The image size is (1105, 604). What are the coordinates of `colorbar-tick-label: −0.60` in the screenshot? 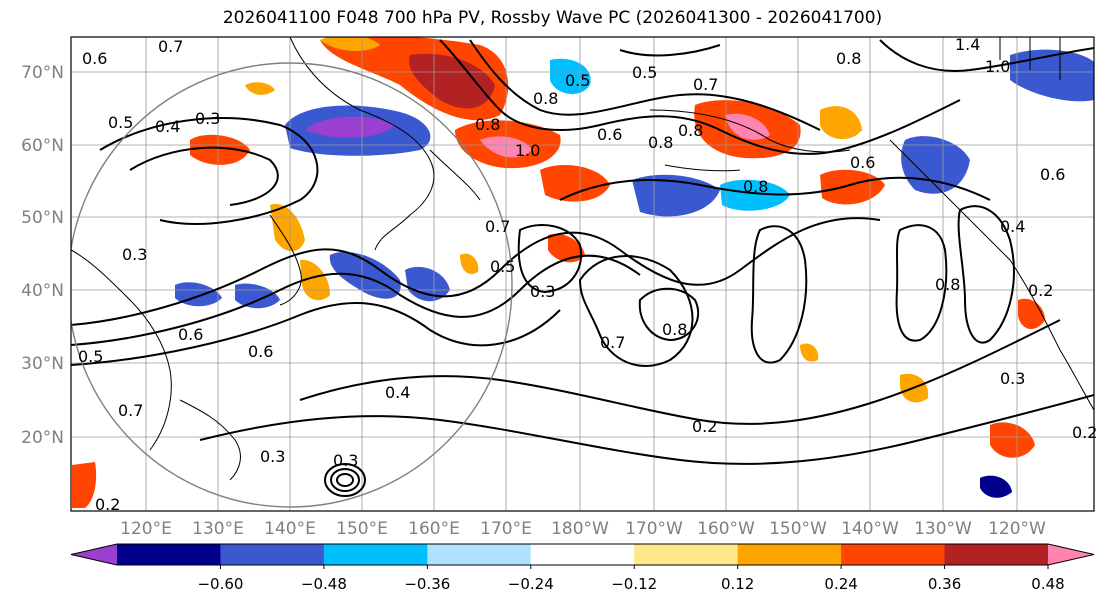 It's located at (220, 584).